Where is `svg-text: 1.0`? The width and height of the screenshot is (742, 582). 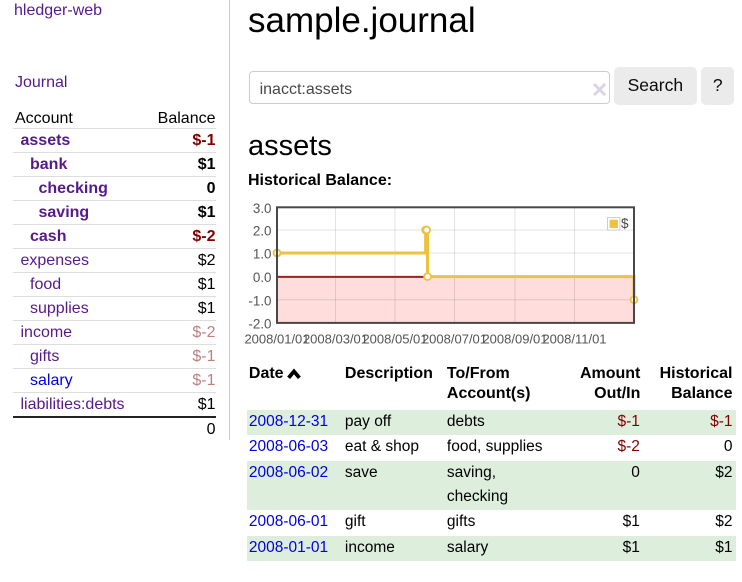 svg-text: 1.0 is located at coordinates (262, 254).